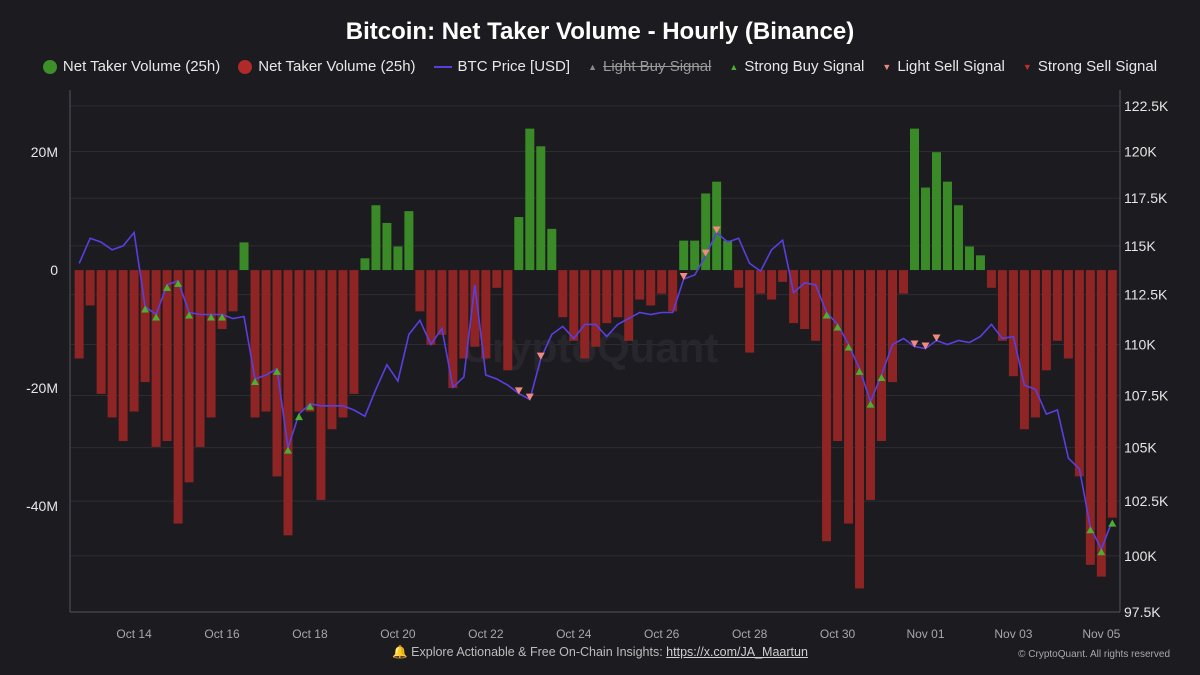 This screenshot has height=675, width=1200. Describe the element at coordinates (54, 270) in the screenshot. I see `y-left-tick-label: 0` at that location.